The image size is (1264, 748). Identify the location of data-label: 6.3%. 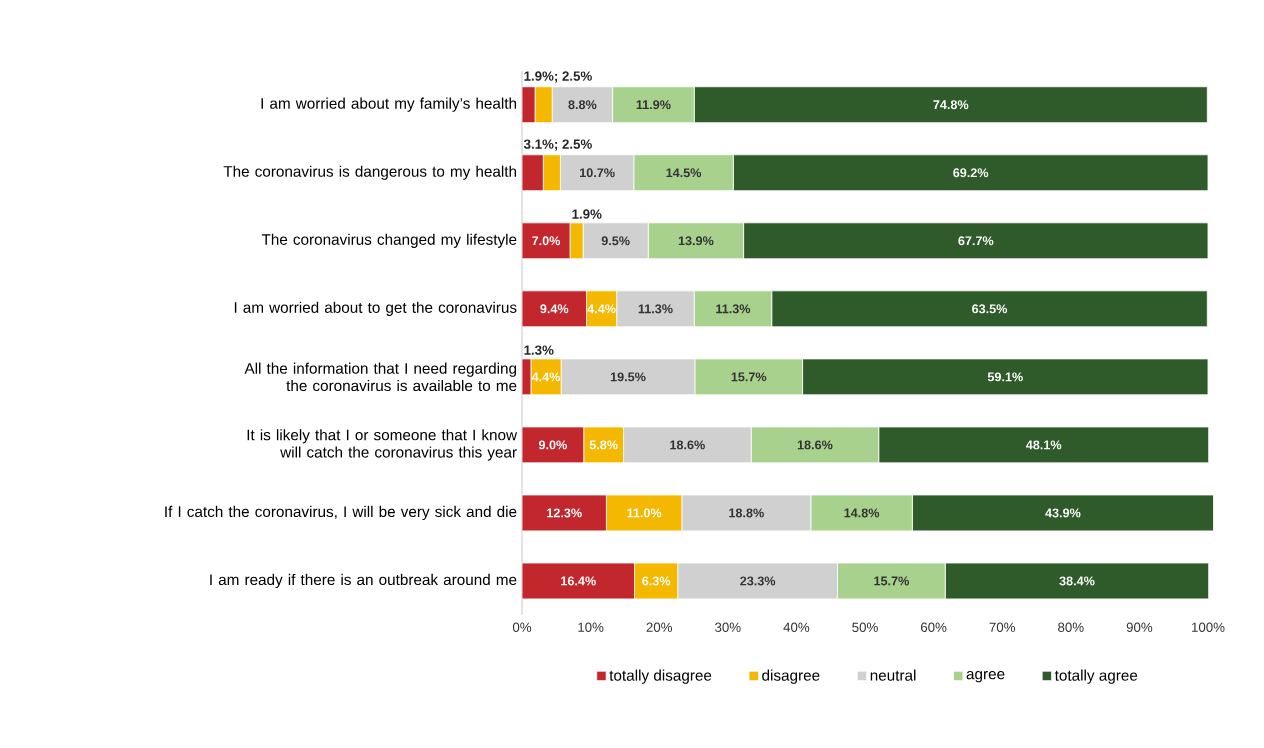
(656, 581).